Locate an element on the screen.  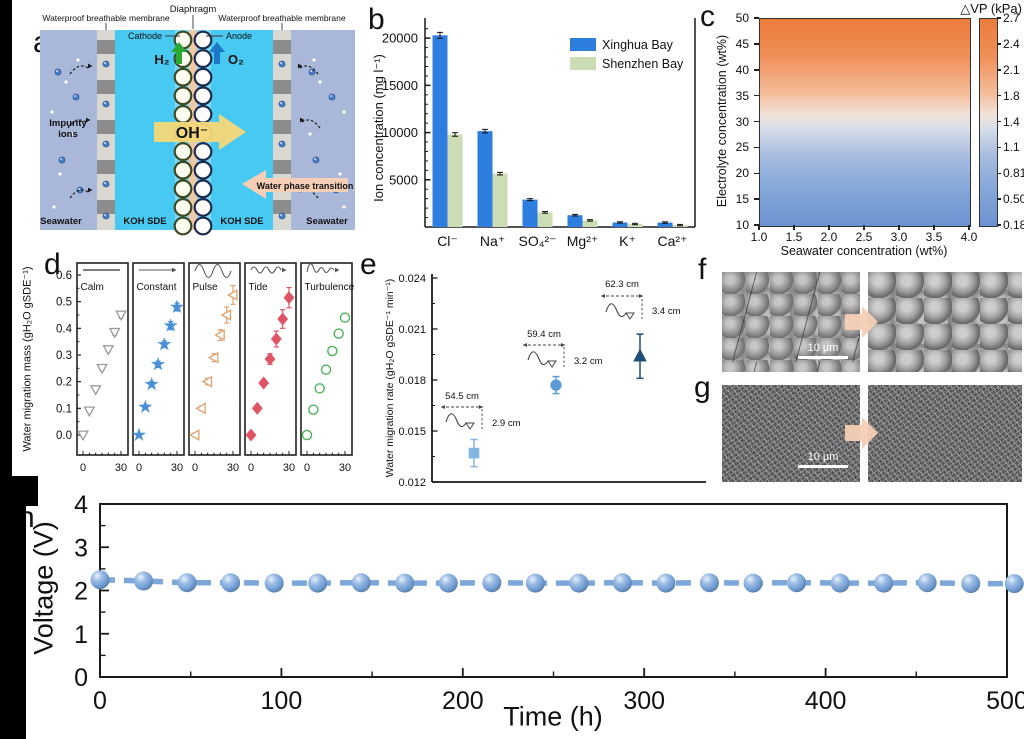
e-ytick: 0.024 is located at coordinates (412, 279).